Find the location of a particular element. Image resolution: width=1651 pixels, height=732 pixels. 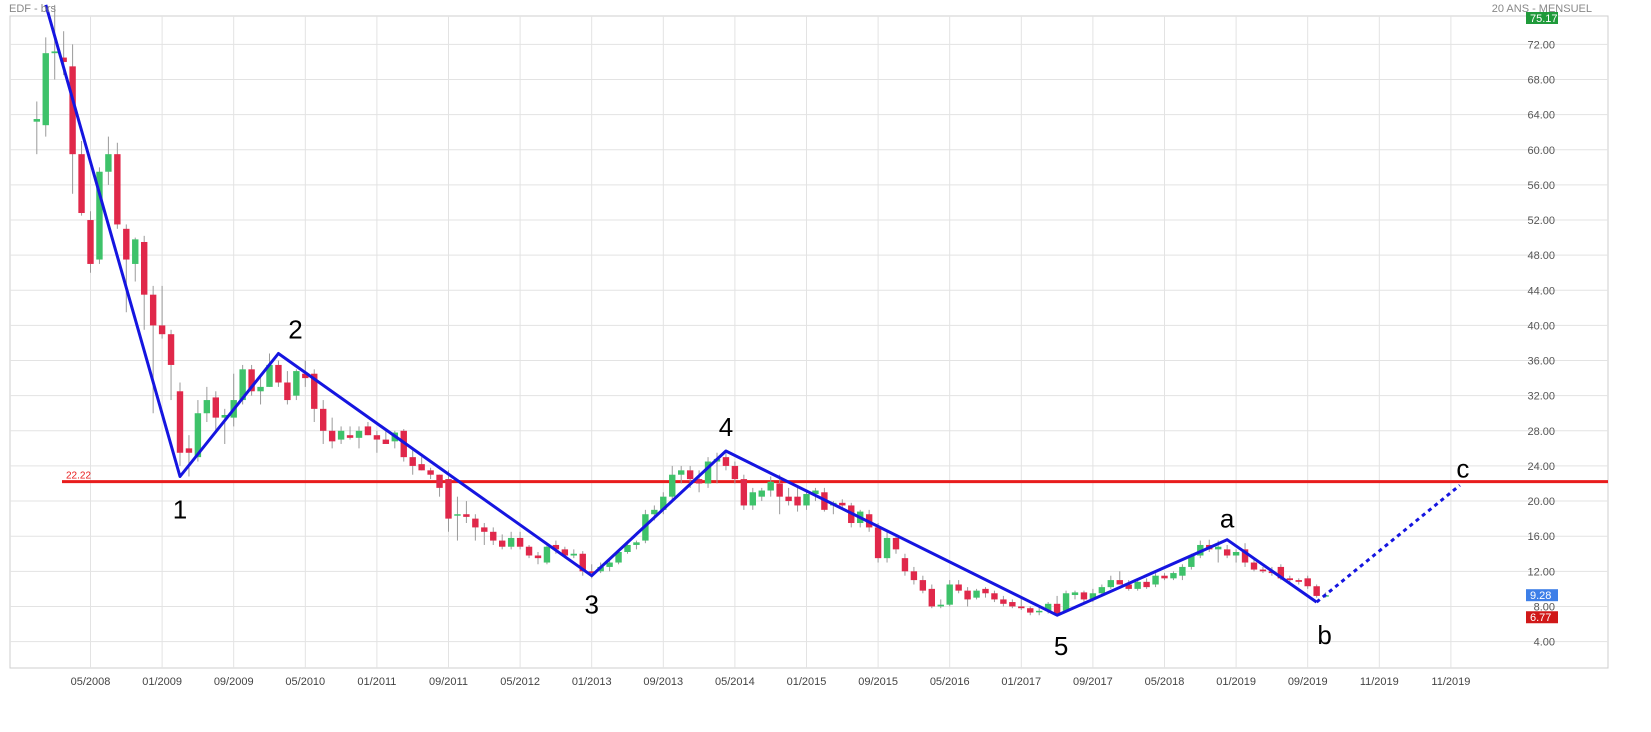

x-tick-label: 01/2011 is located at coordinates (376, 682).